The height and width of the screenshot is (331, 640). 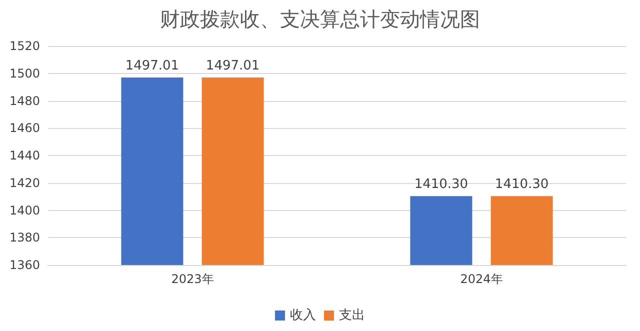 I want to click on y-tick-label: 1460, so click(x=24, y=128).